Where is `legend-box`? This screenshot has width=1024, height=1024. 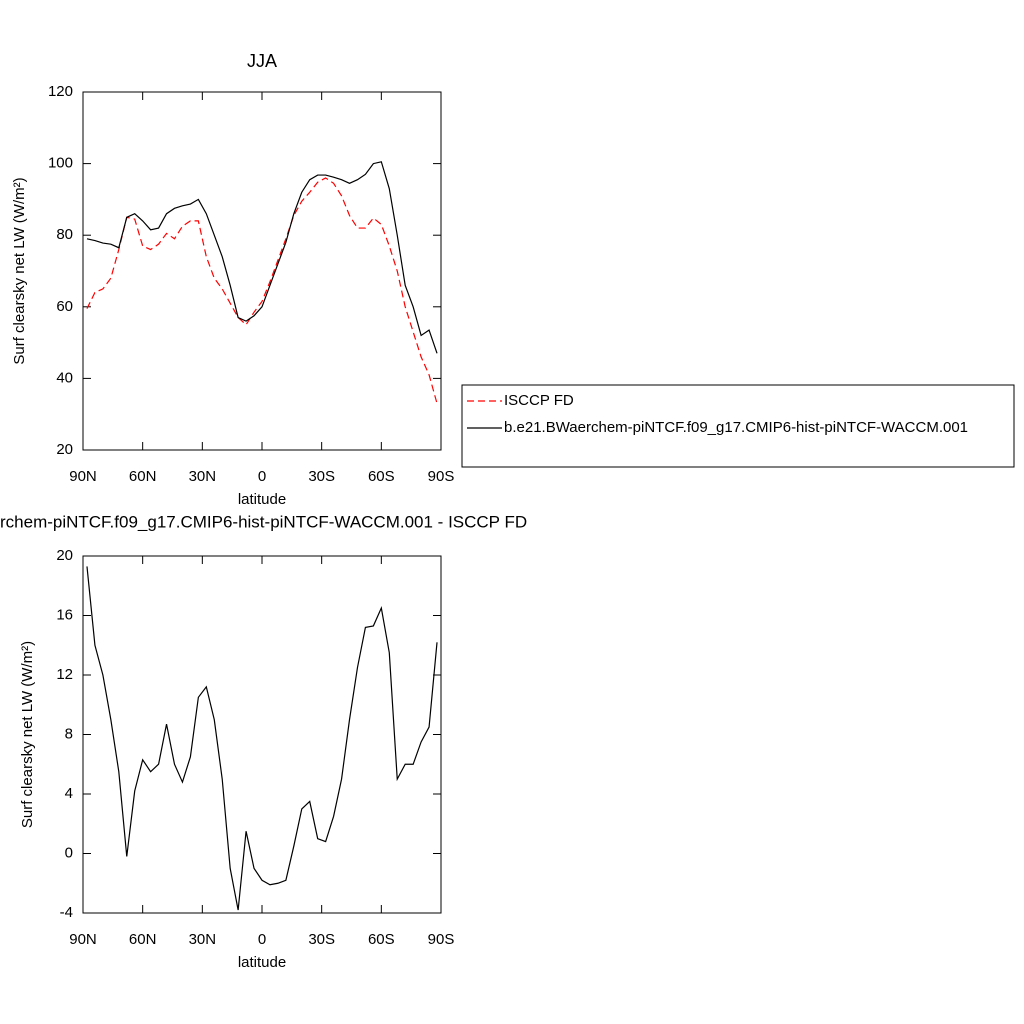
legend-box is located at coordinates (738, 426).